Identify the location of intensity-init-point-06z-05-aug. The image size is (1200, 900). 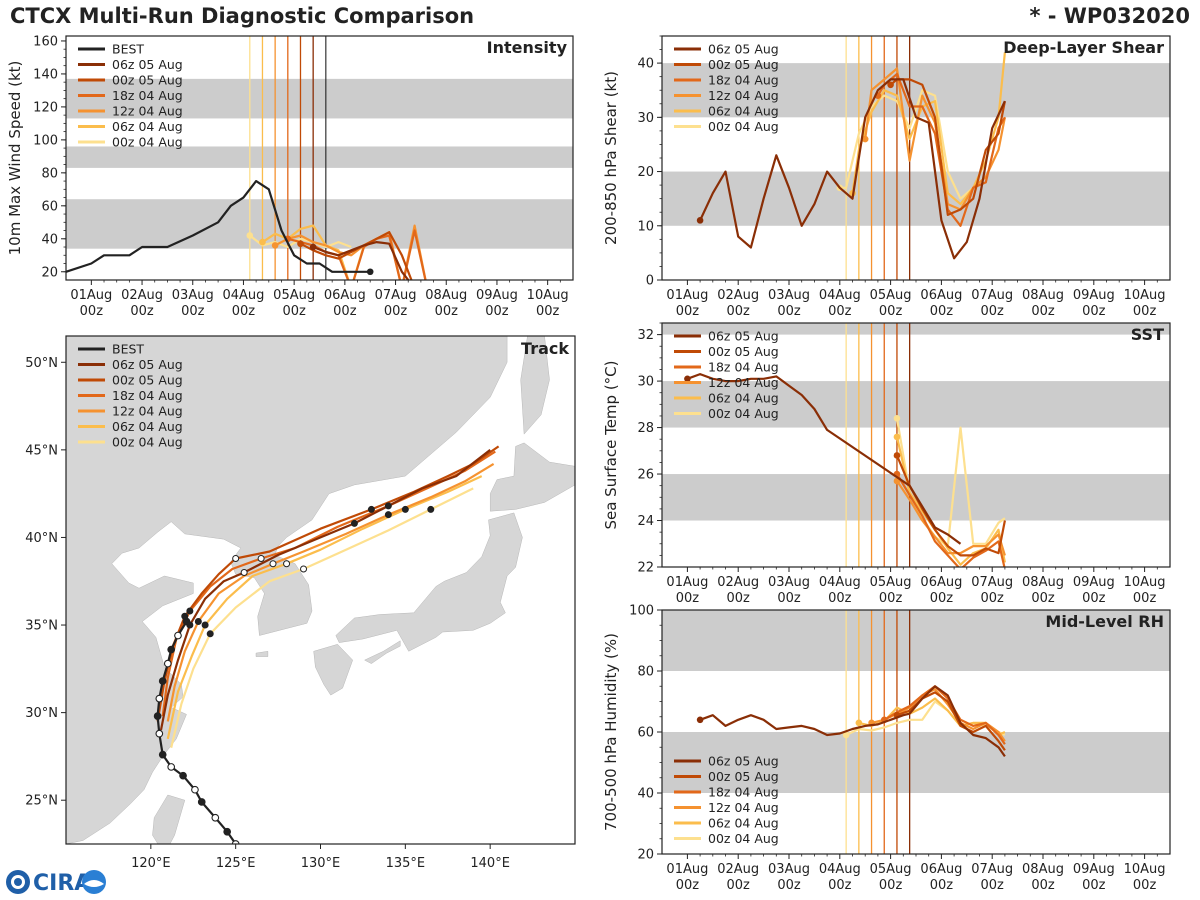
(313, 247).